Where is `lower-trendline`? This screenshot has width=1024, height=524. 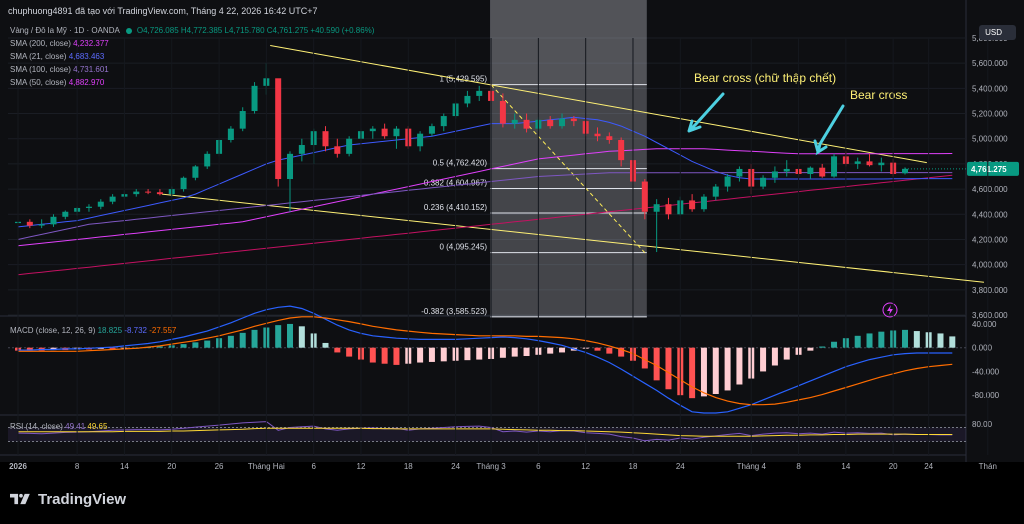 lower-trendline is located at coordinates (573, 238).